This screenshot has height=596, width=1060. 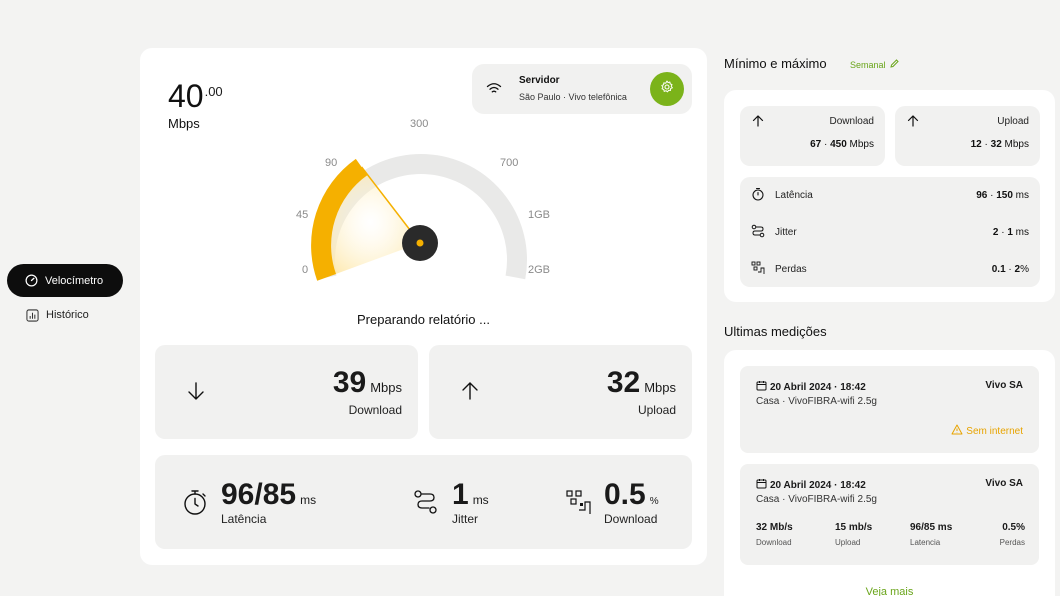 What do you see at coordinates (539, 80) in the screenshot?
I see `server-title: Servidor` at bounding box center [539, 80].